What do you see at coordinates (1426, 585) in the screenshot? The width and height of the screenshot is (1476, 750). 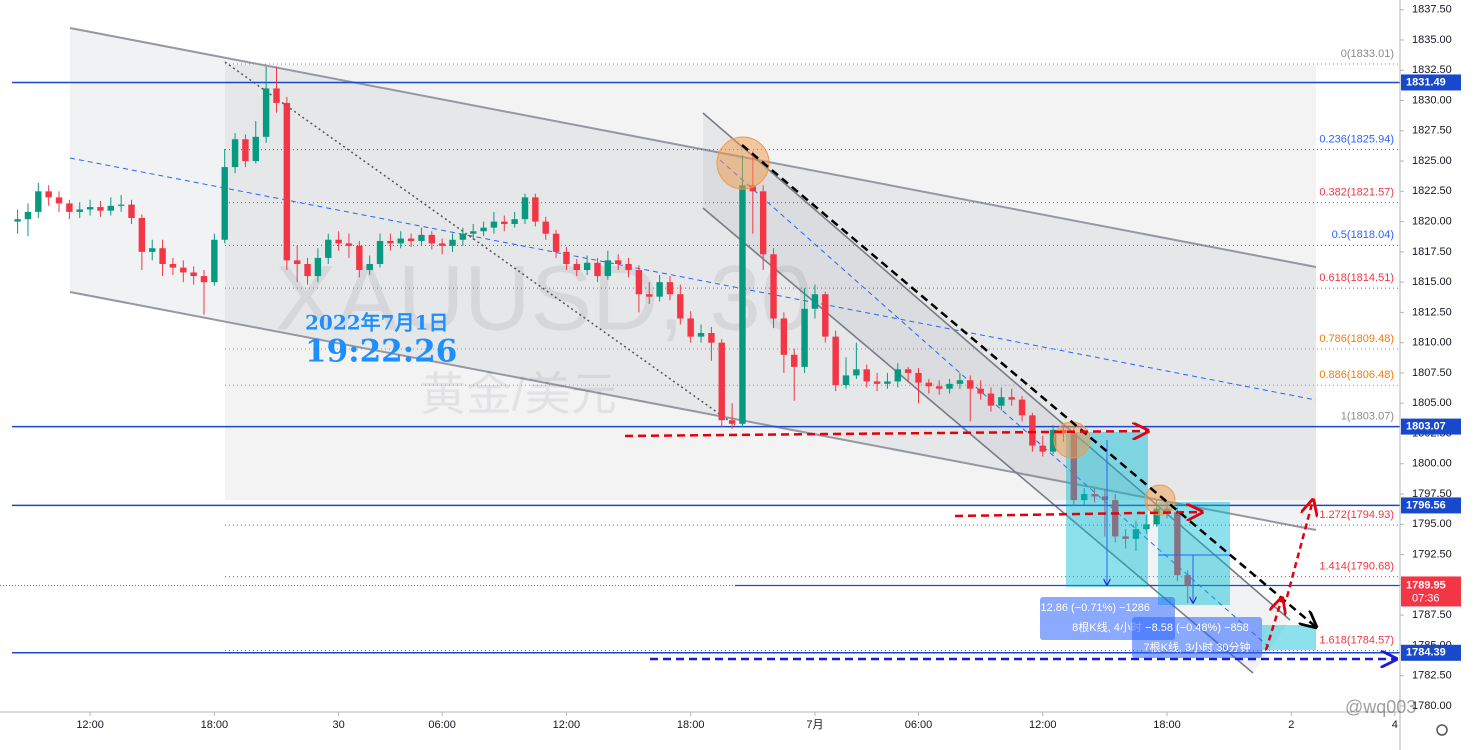 I see `last-price-label: 1789.95` at bounding box center [1426, 585].